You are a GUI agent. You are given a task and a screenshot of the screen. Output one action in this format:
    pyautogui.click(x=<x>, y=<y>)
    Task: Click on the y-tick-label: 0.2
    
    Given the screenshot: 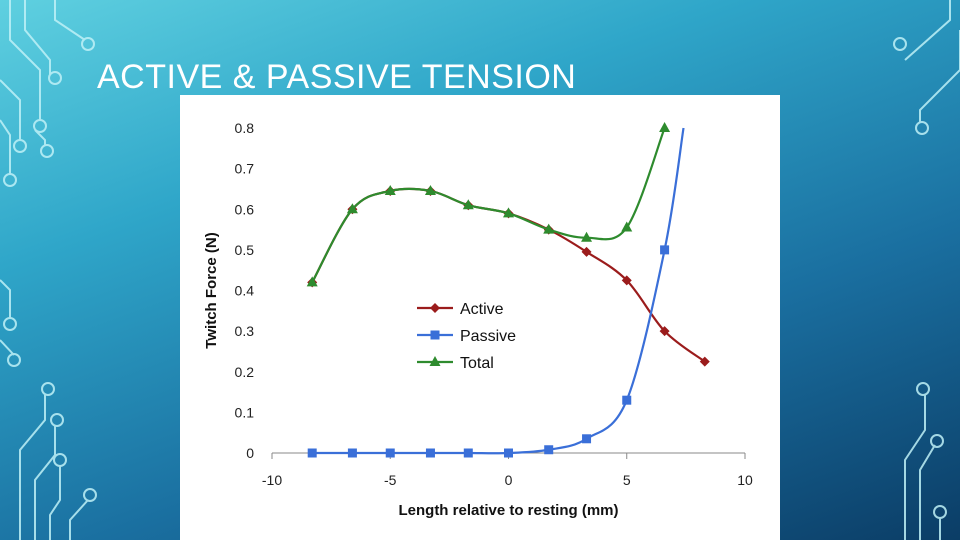 What is the action you would take?
    pyautogui.click(x=245, y=372)
    